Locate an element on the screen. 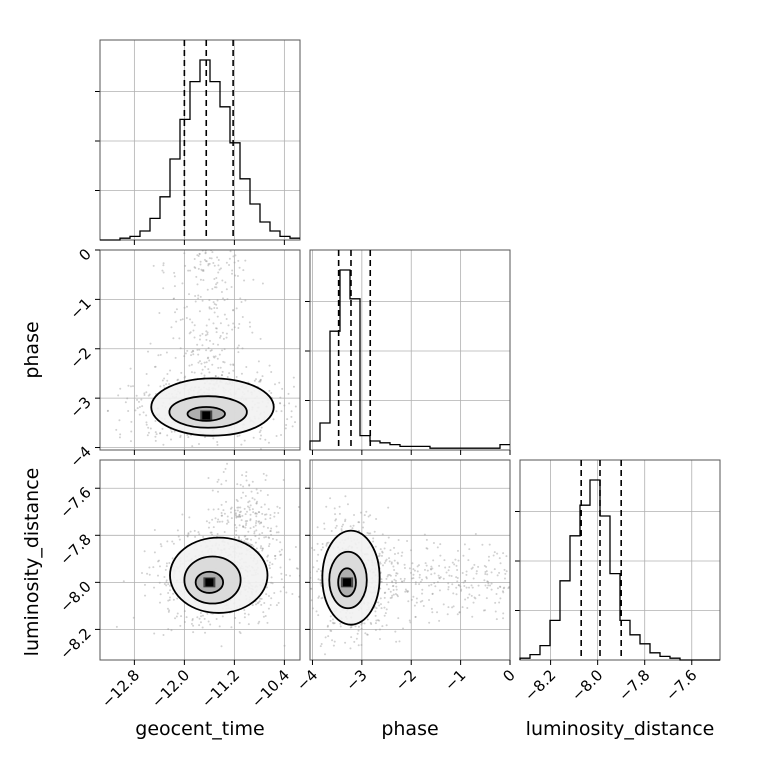 The width and height of the screenshot is (760, 764). xtick-label-geocent_time-1: −12.0 is located at coordinates (170, 688).